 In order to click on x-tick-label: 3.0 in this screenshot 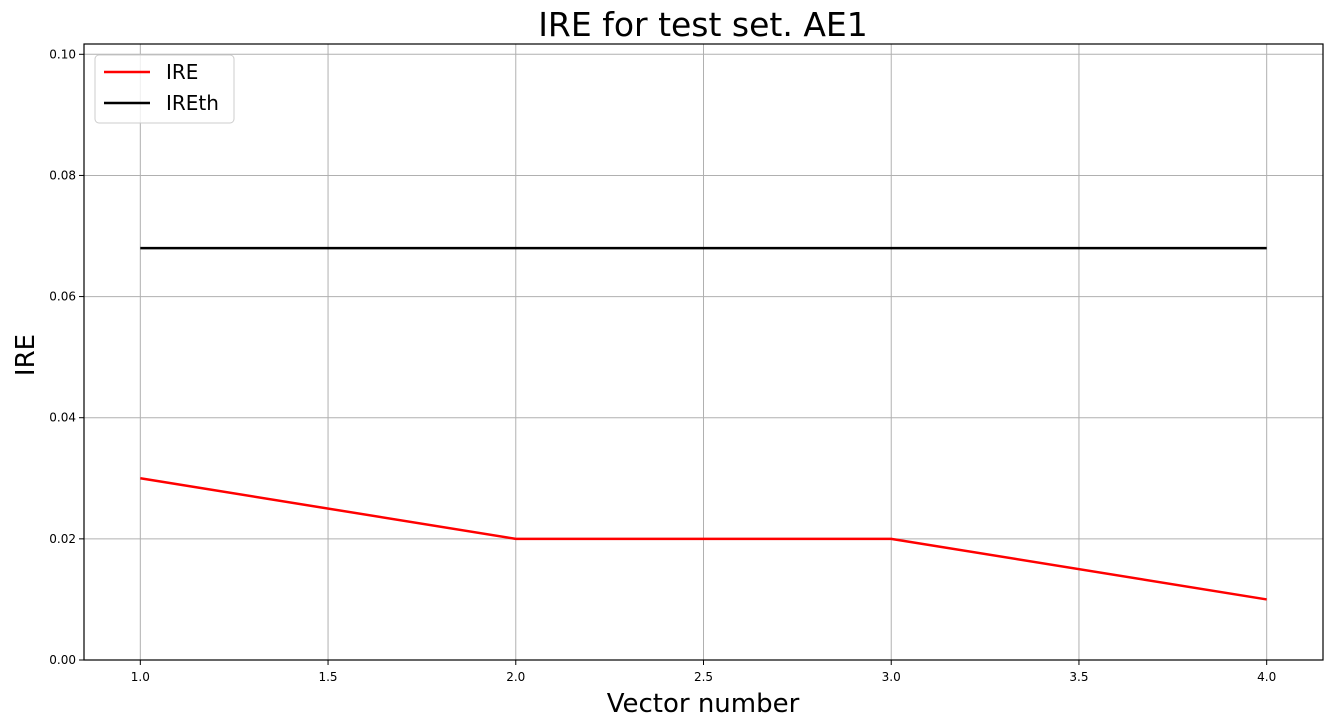, I will do `click(891, 677)`.